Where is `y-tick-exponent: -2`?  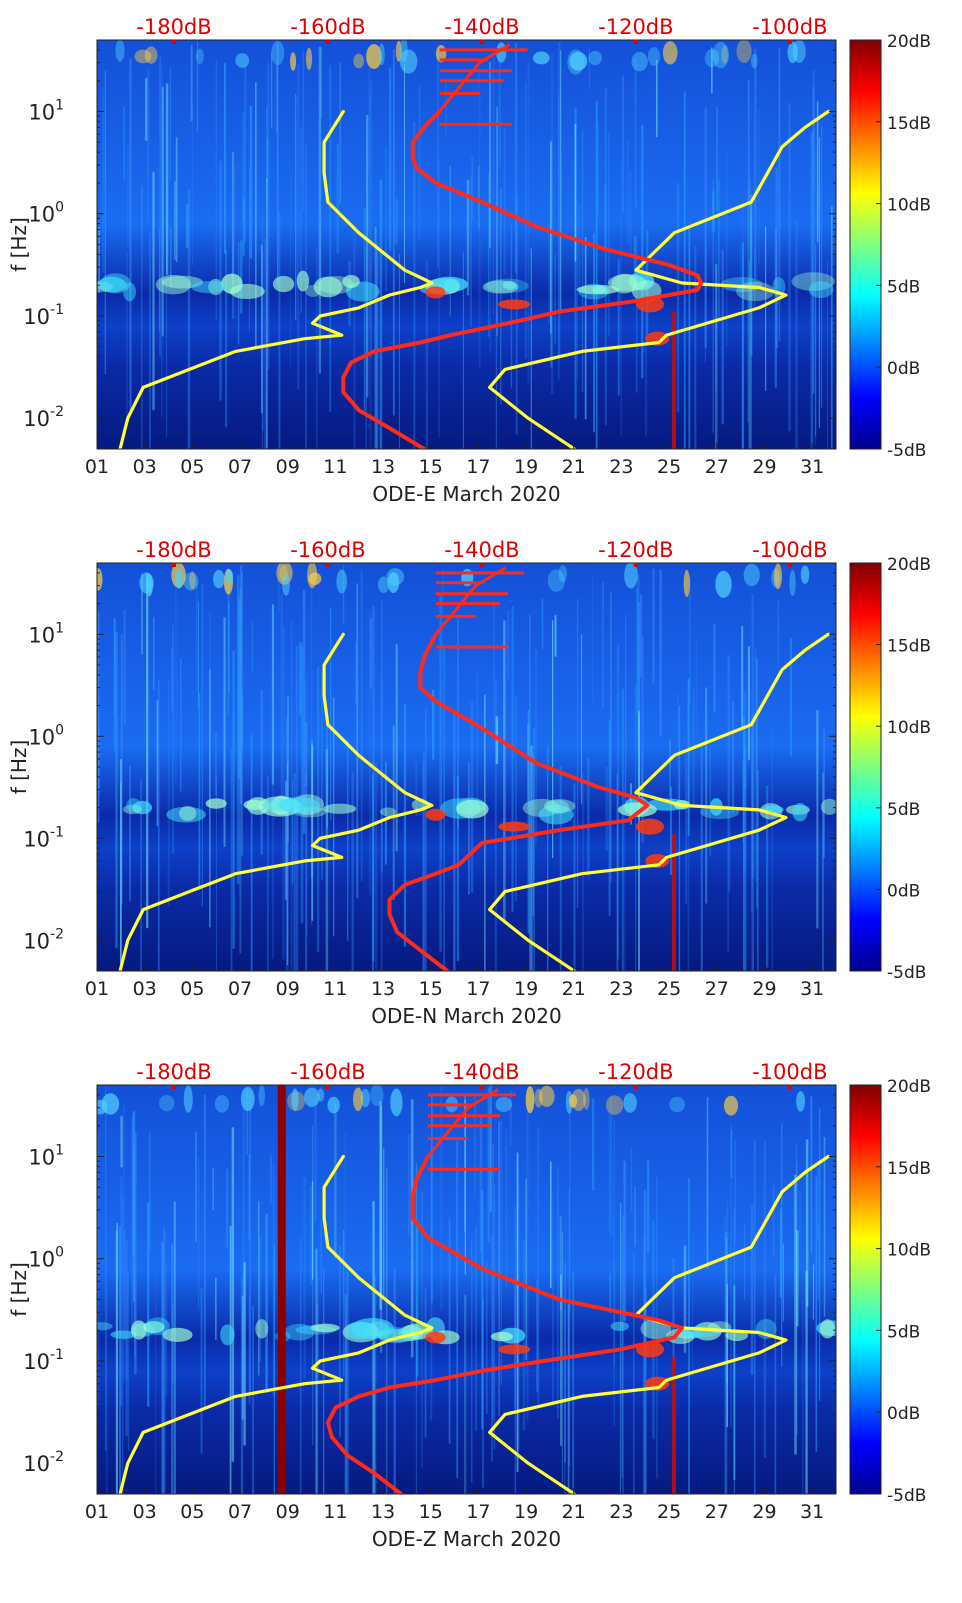
y-tick-exponent: -2 is located at coordinates (57, 412).